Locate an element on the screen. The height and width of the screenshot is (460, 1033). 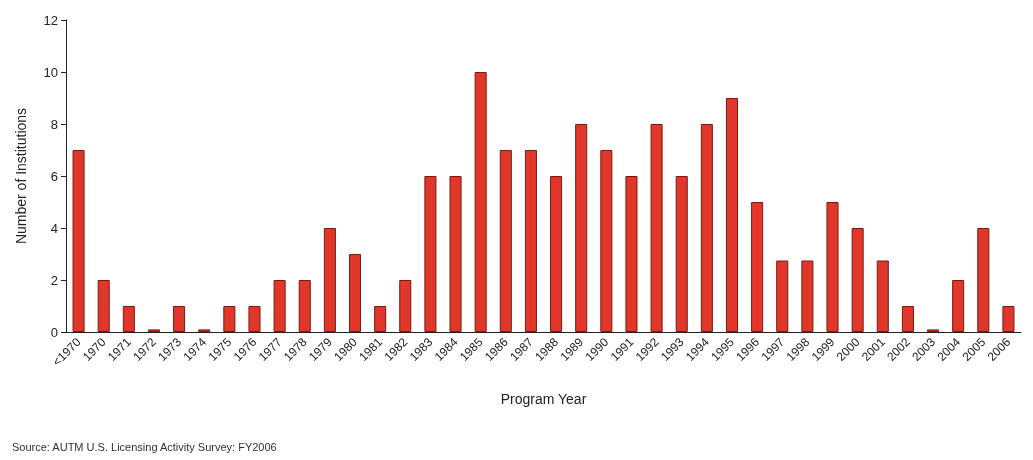
y-tick-label: 8 is located at coordinates (54, 124).